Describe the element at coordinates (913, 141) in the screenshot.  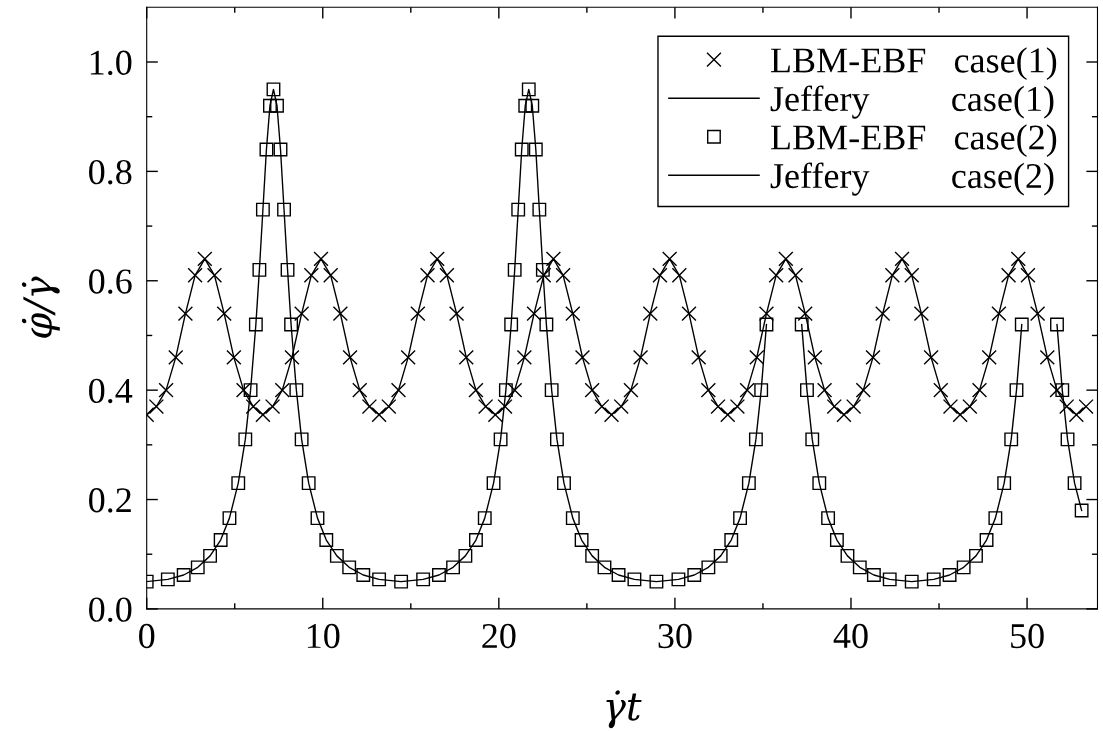
I see `legend-label: LBM-EBF case(2)` at that location.